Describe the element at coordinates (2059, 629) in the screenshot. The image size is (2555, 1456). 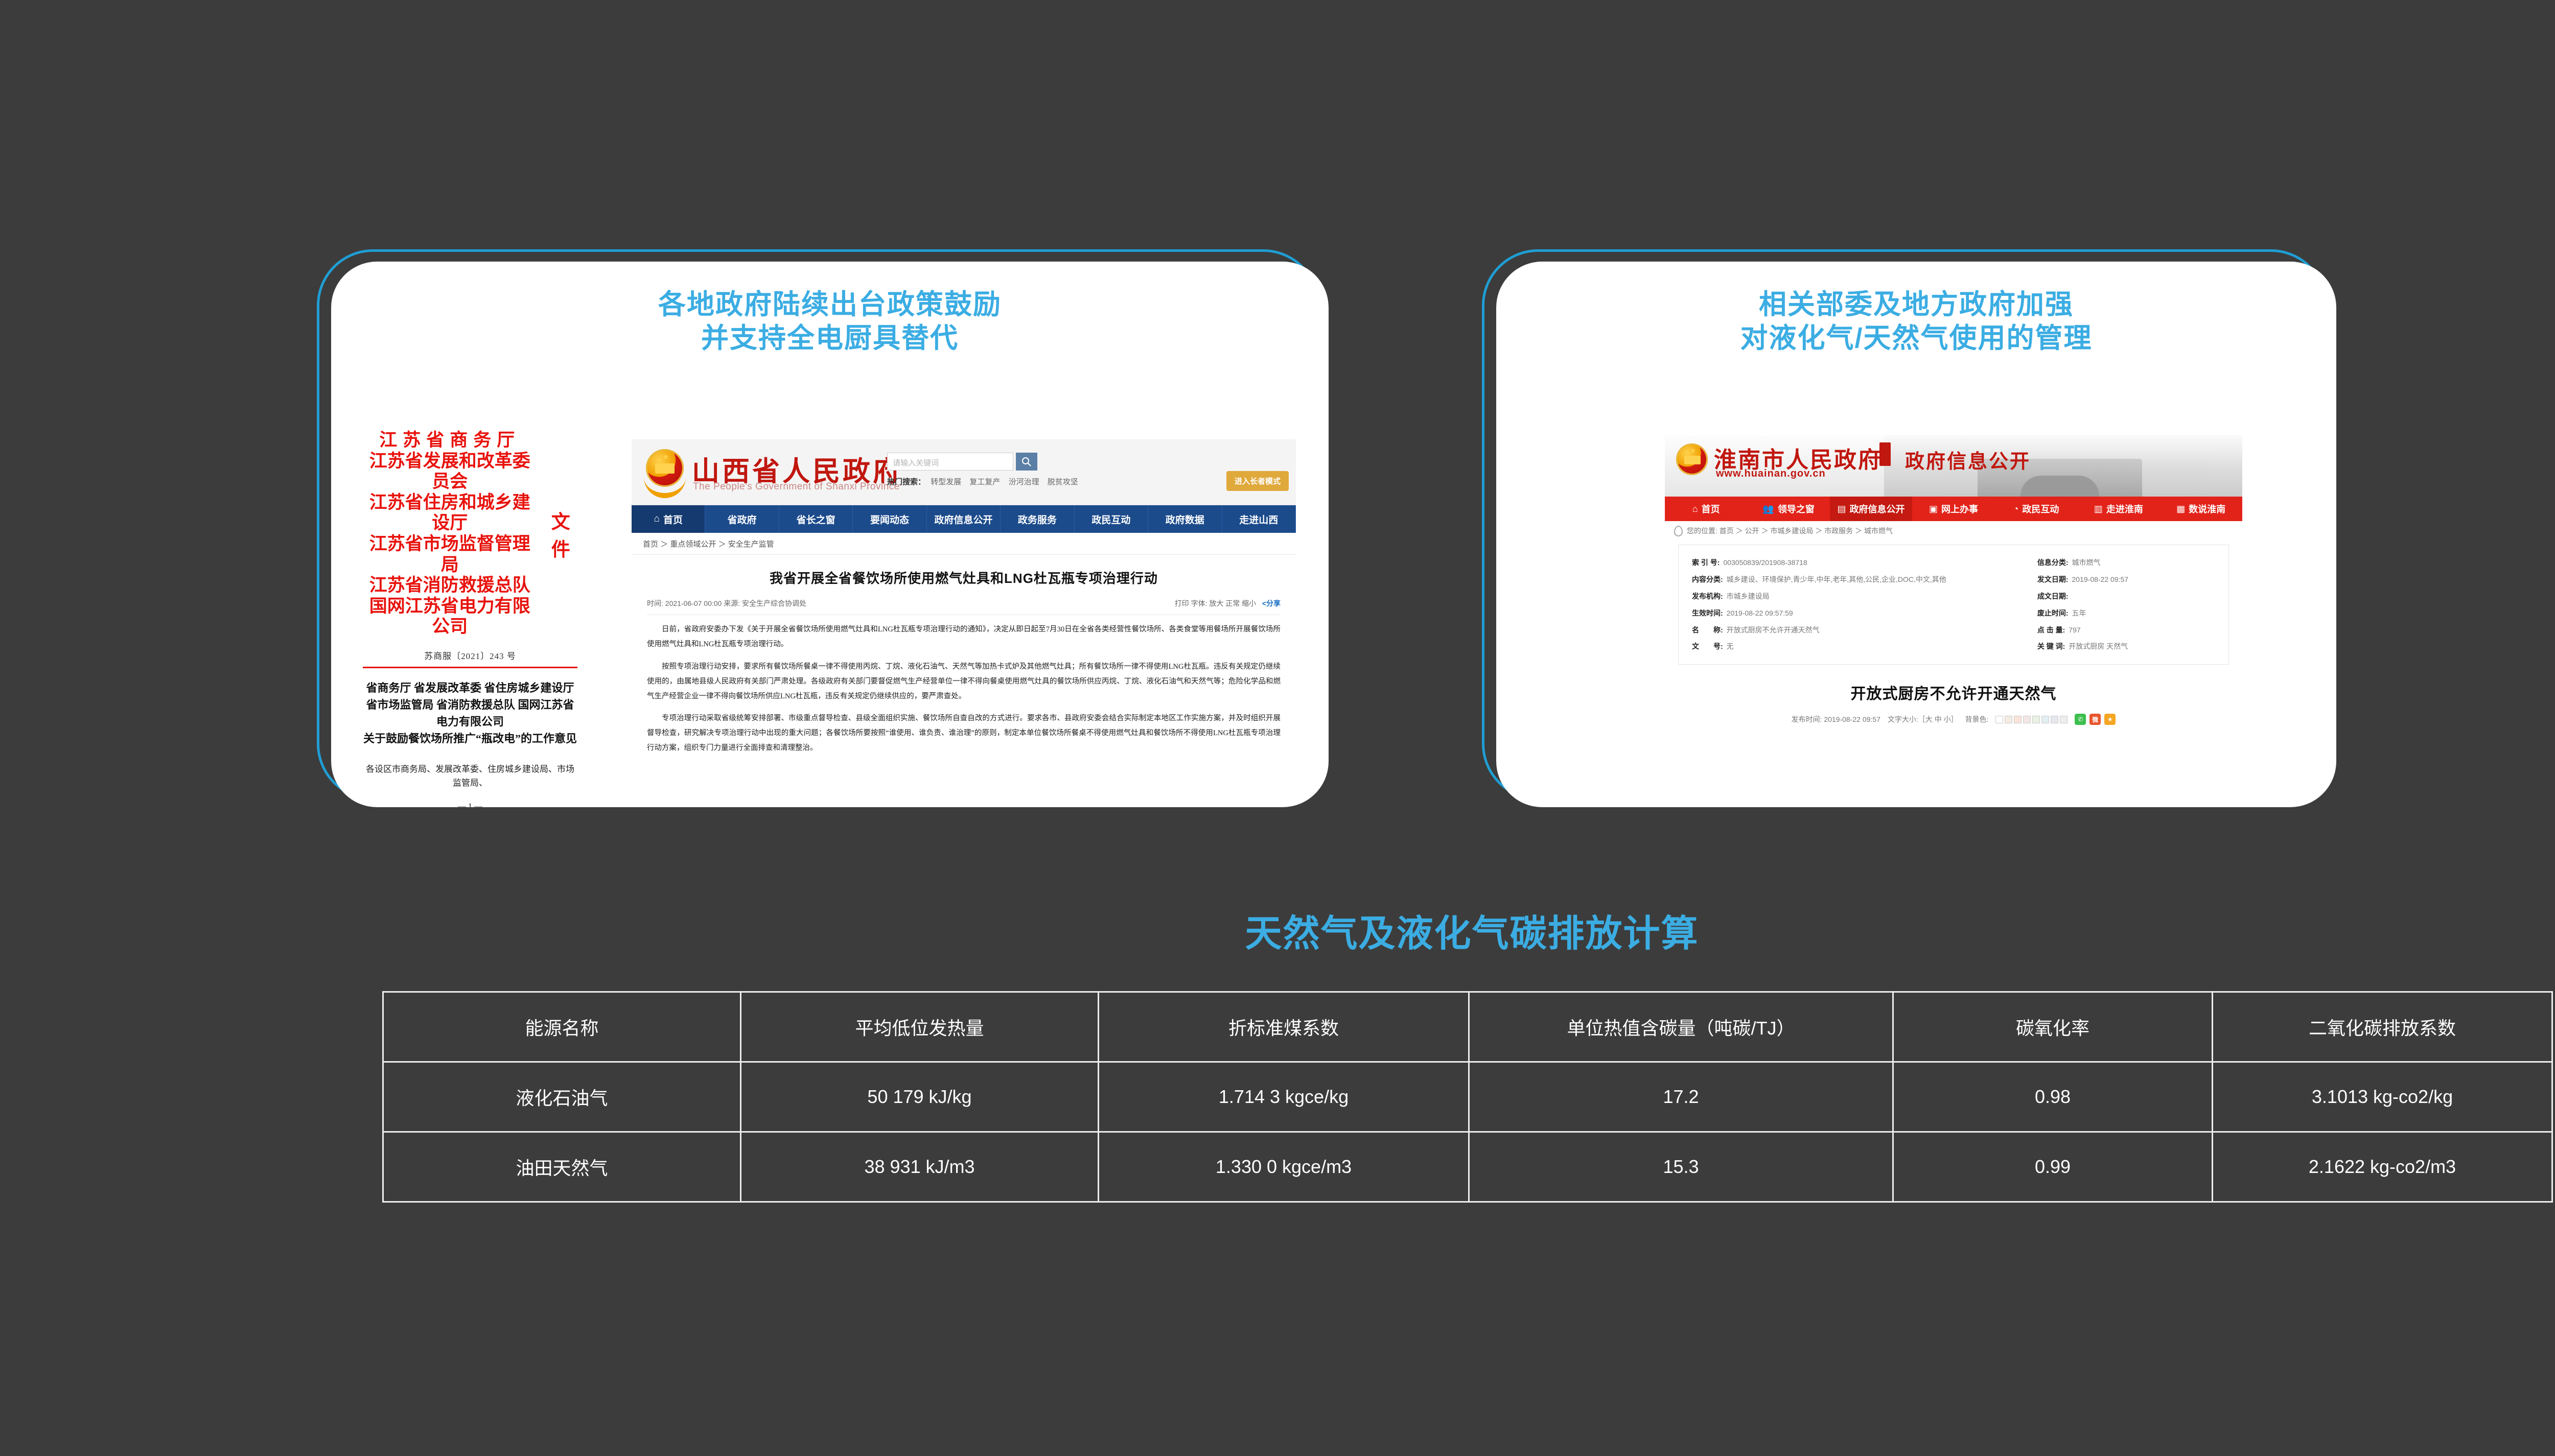
I see `metadata-row: 点 击 量: 797` at that location.